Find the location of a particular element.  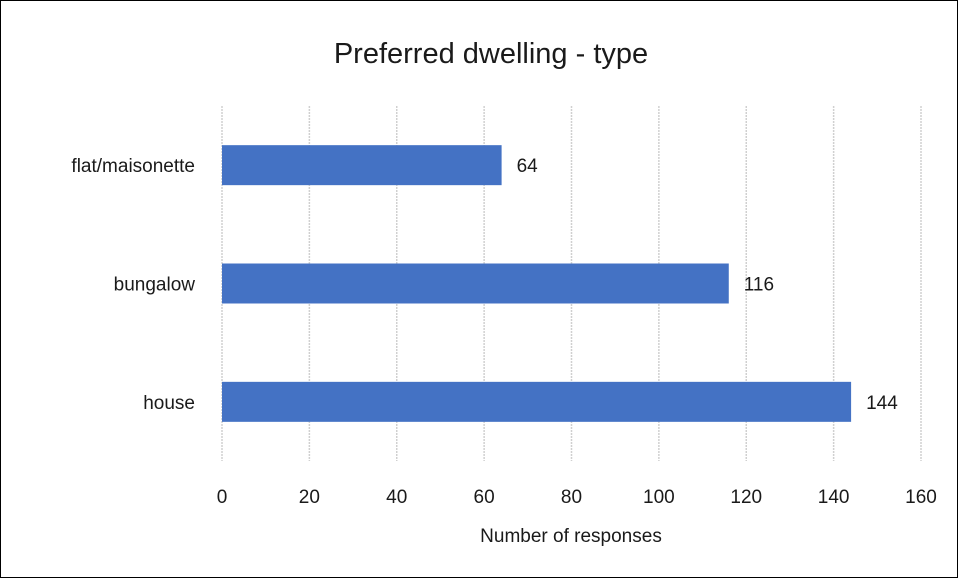

data-label: 64 is located at coordinates (528, 166).